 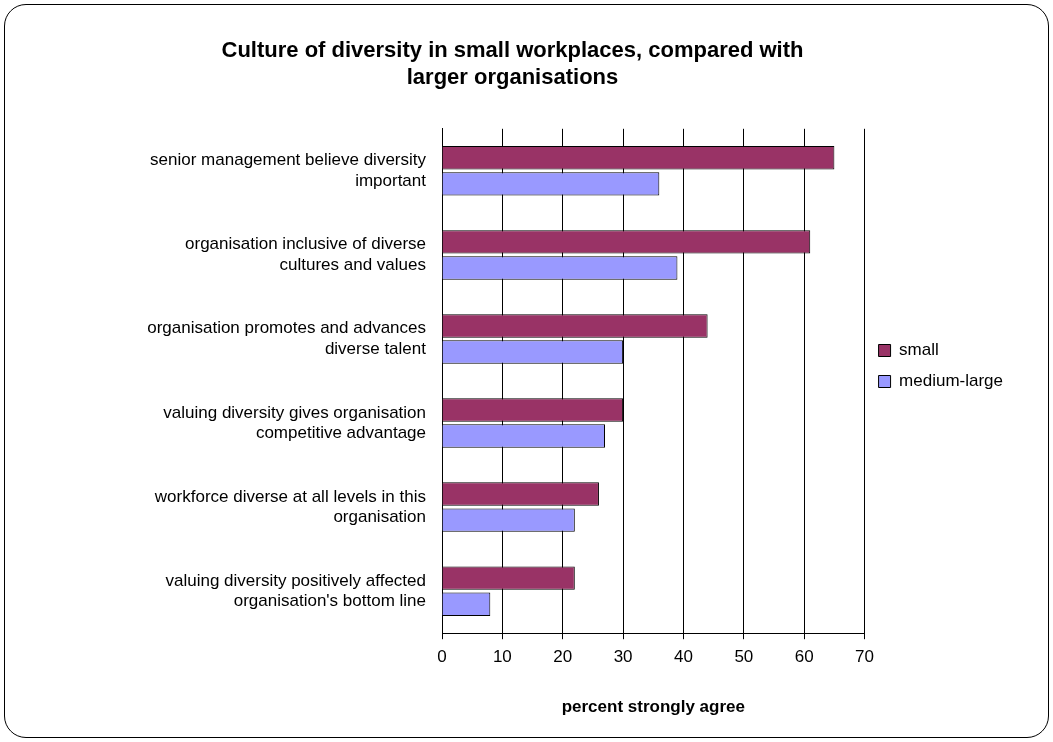 I want to click on x-tick-label: 60, so click(x=804, y=657).